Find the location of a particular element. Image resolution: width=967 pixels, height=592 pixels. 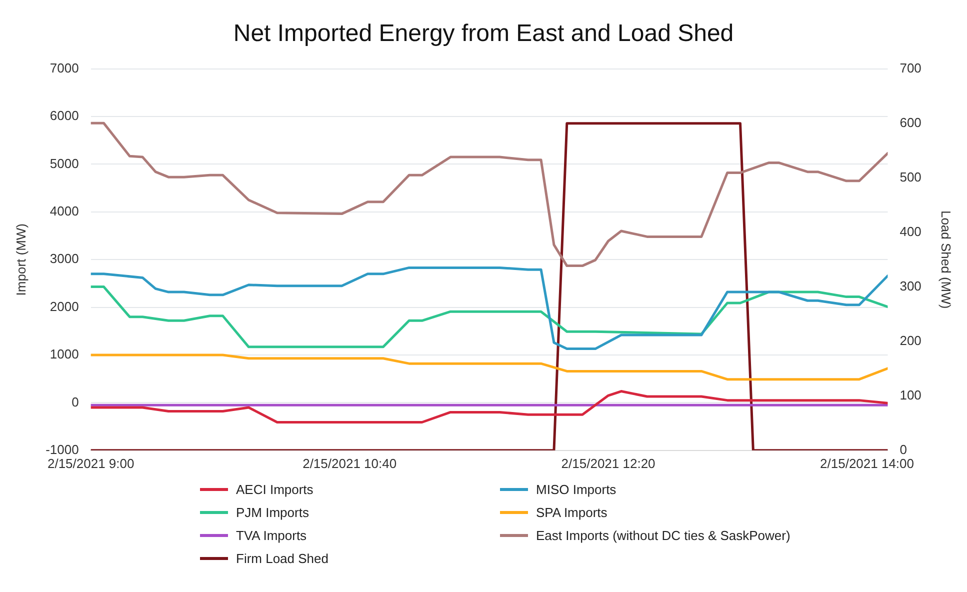

y-tick-label: -1000 is located at coordinates (62, 449).